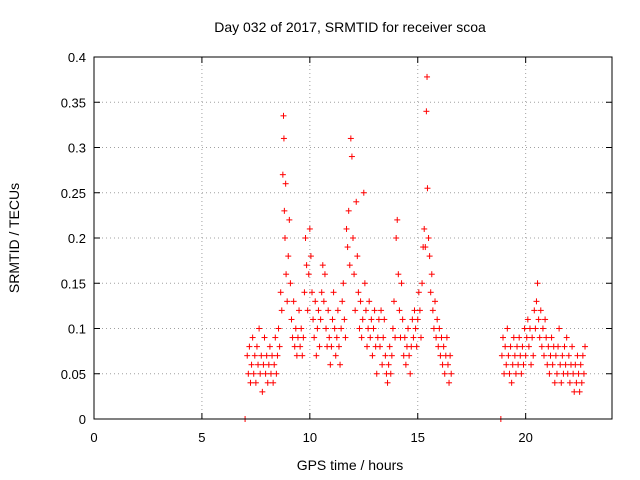 The image size is (640, 480). Describe the element at coordinates (82, 419) in the screenshot. I see `y-tick-label: 0` at that location.